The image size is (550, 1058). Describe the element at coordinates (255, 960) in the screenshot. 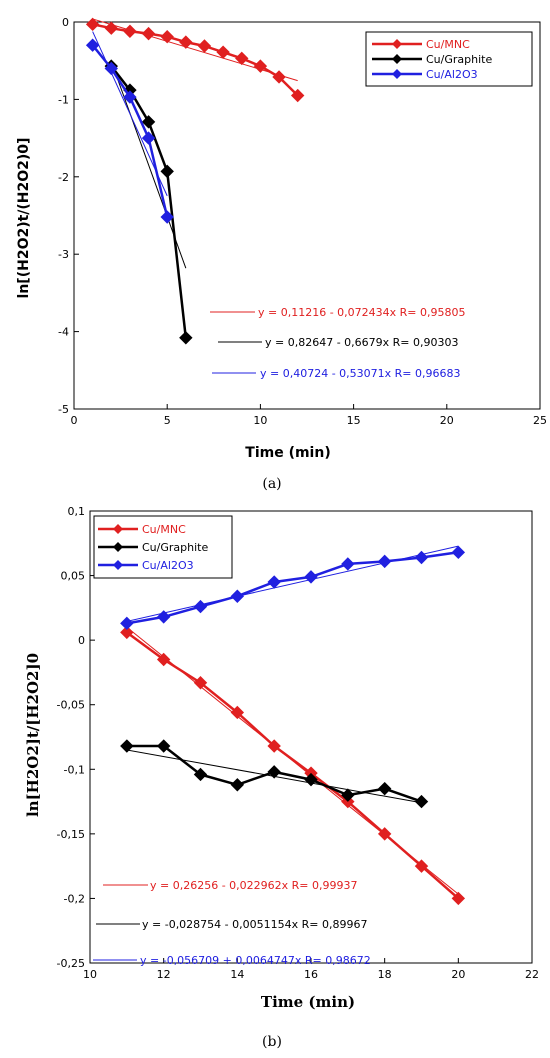

I see `equation-label: y = -0,056709 + 0,0064747x R= 0,98672` at that location.